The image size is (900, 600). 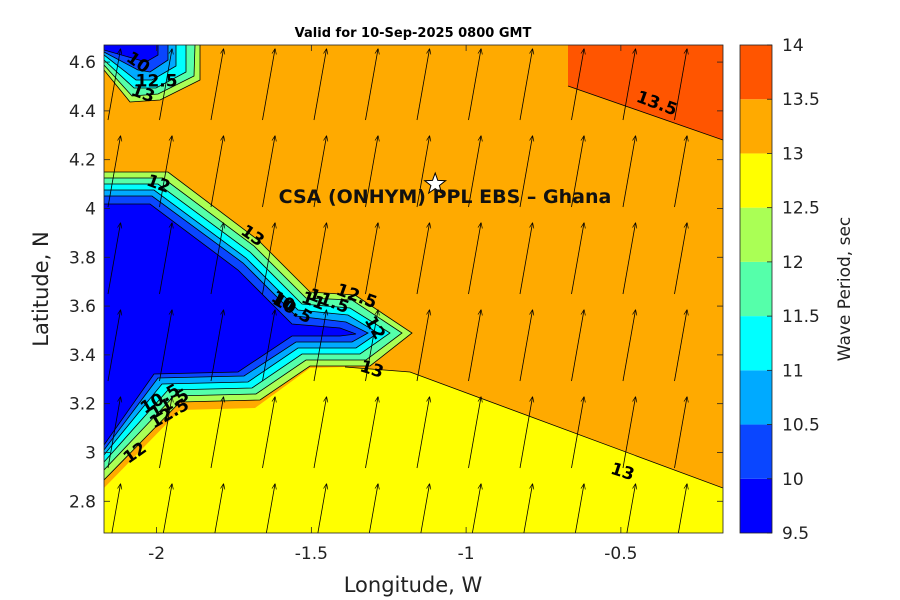 What do you see at coordinates (157, 81) in the screenshot?
I see `contour-label: 12.5` at bounding box center [157, 81].